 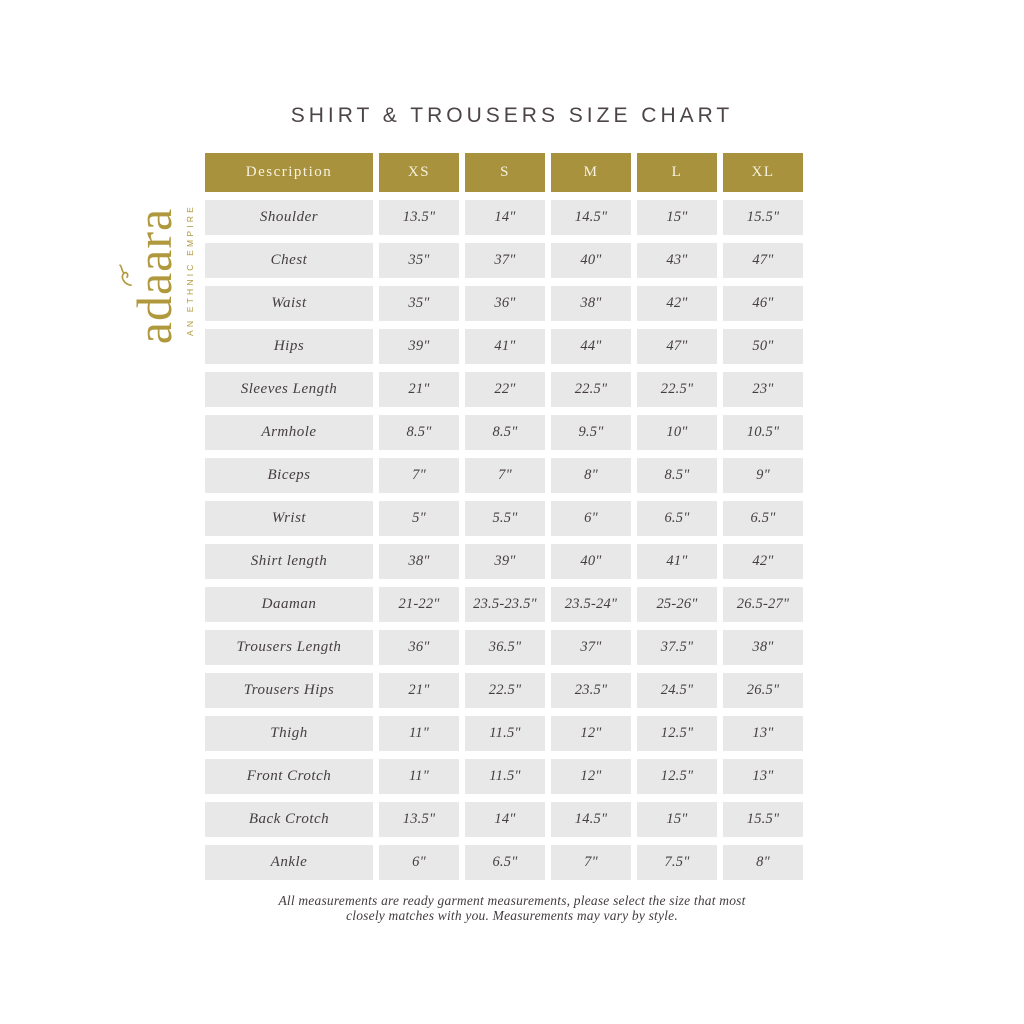 What do you see at coordinates (505, 647) in the screenshot?
I see `size-value-cell: 36.5"` at bounding box center [505, 647].